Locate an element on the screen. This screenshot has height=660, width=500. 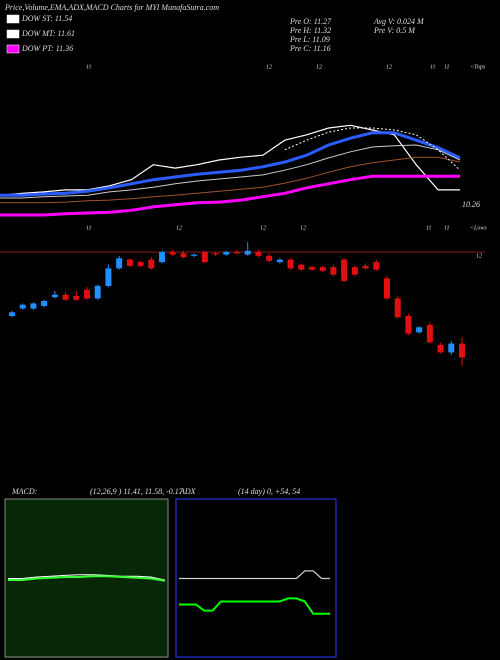
level-label: 12 is located at coordinates (479, 256).